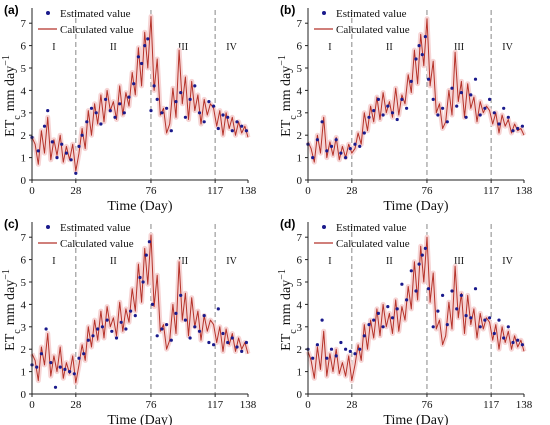 The width and height of the screenshot is (550, 425). I want to click on panel-label: (c), so click(11, 224).